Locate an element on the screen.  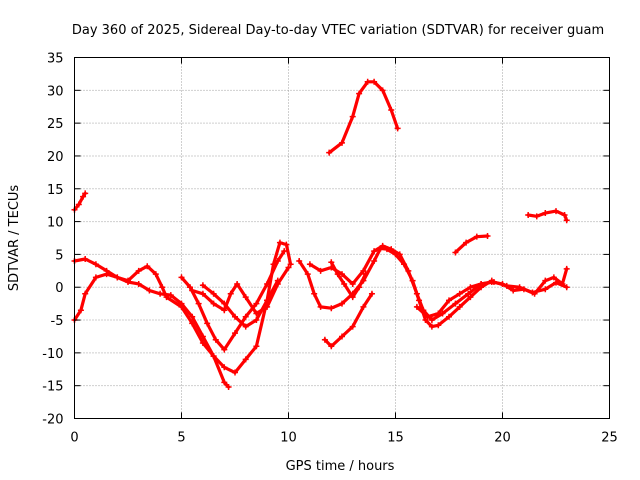
series-arc-g is located at coordinates (438, 283).